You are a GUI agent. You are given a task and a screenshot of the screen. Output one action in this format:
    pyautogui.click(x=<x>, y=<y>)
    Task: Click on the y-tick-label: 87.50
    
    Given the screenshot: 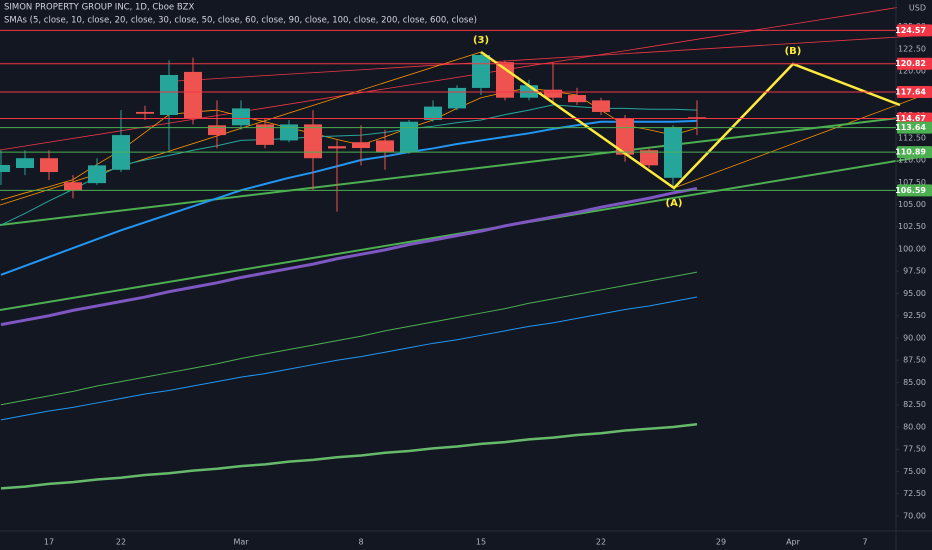 What is the action you would take?
    pyautogui.click(x=914, y=360)
    